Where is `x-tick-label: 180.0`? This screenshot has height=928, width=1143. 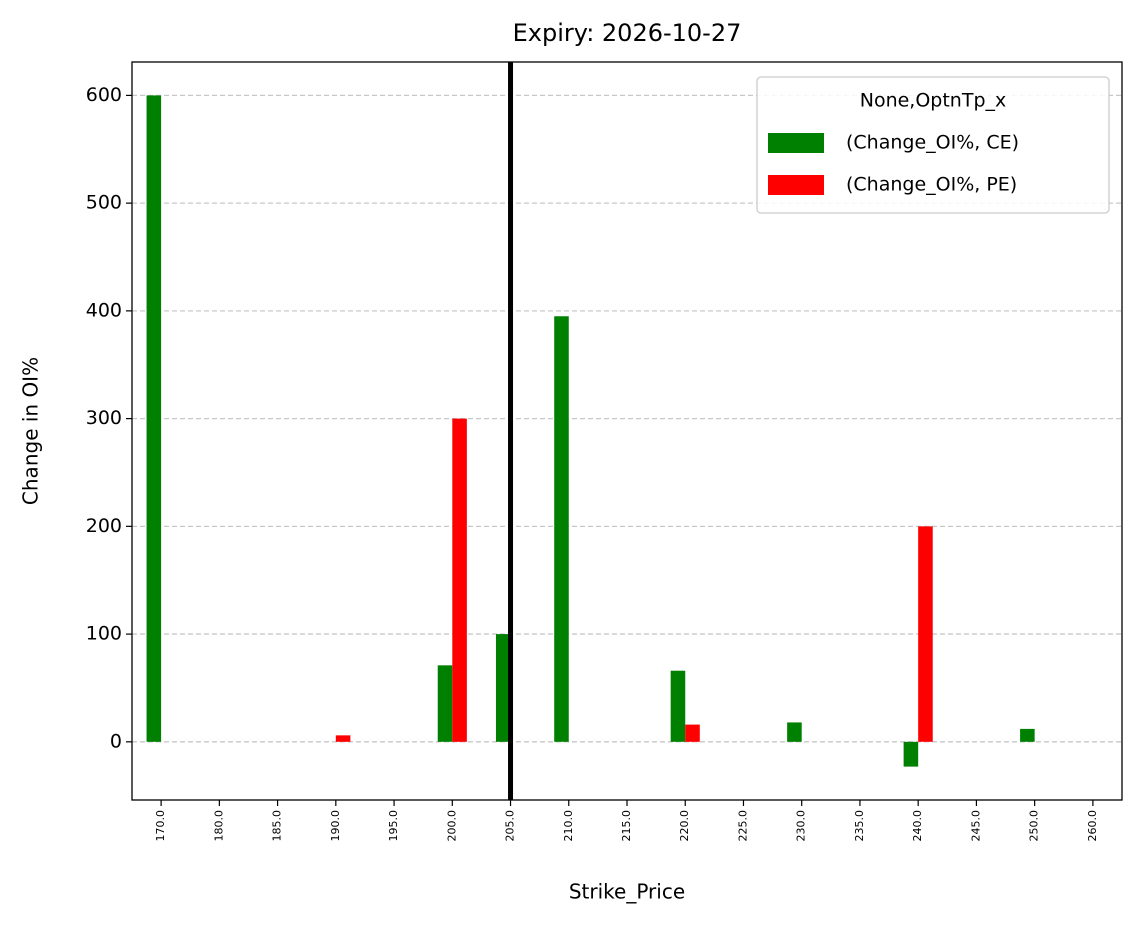 x-tick-label: 180.0 is located at coordinates (218, 826).